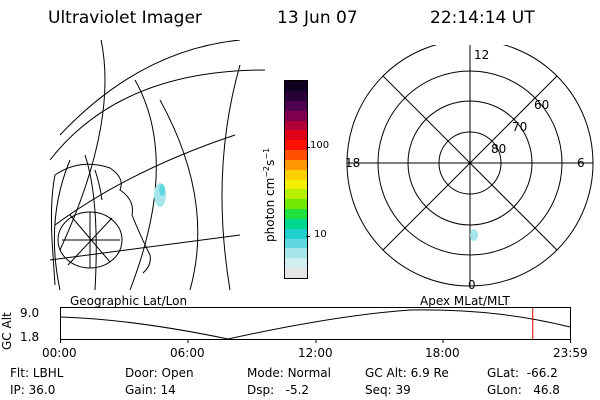 The image size is (600, 400). I want to click on aurora-patch-core, so click(162, 190).